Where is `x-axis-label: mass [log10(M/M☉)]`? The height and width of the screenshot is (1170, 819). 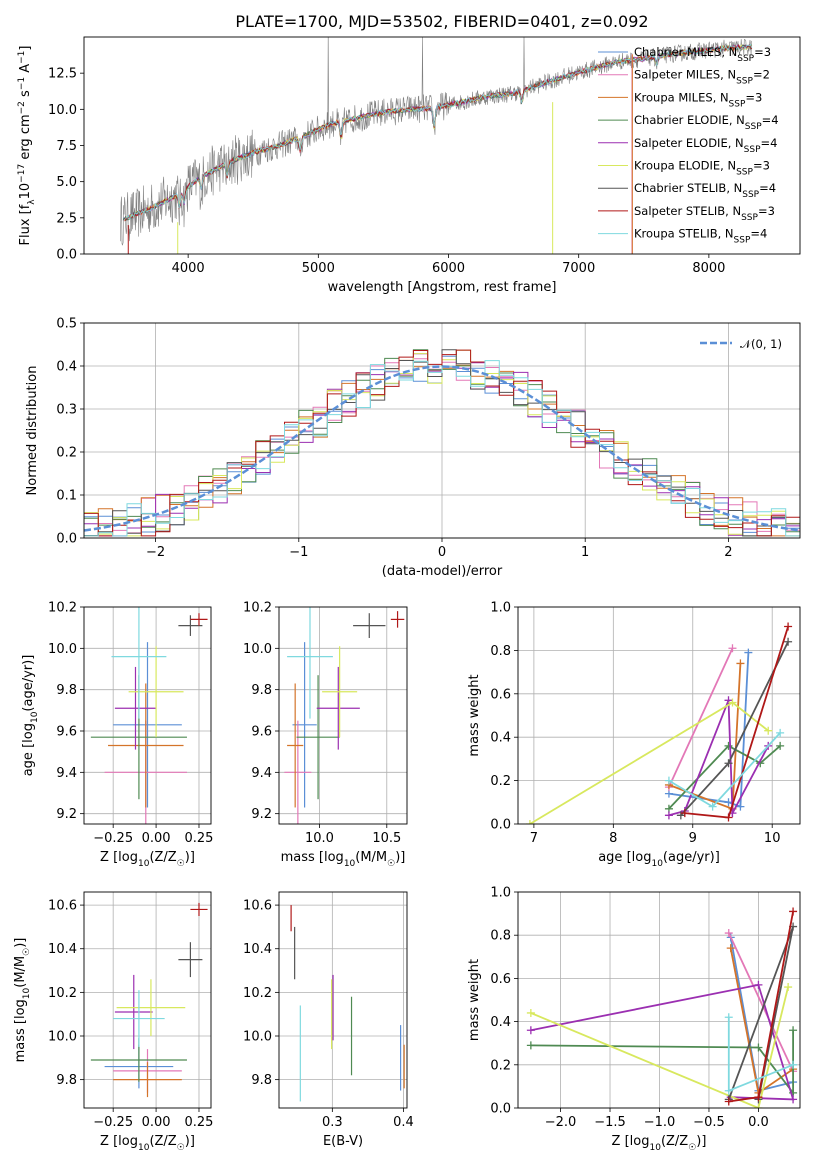
x-axis-label: mass [log10(M/M☉)] is located at coordinates (343, 859).